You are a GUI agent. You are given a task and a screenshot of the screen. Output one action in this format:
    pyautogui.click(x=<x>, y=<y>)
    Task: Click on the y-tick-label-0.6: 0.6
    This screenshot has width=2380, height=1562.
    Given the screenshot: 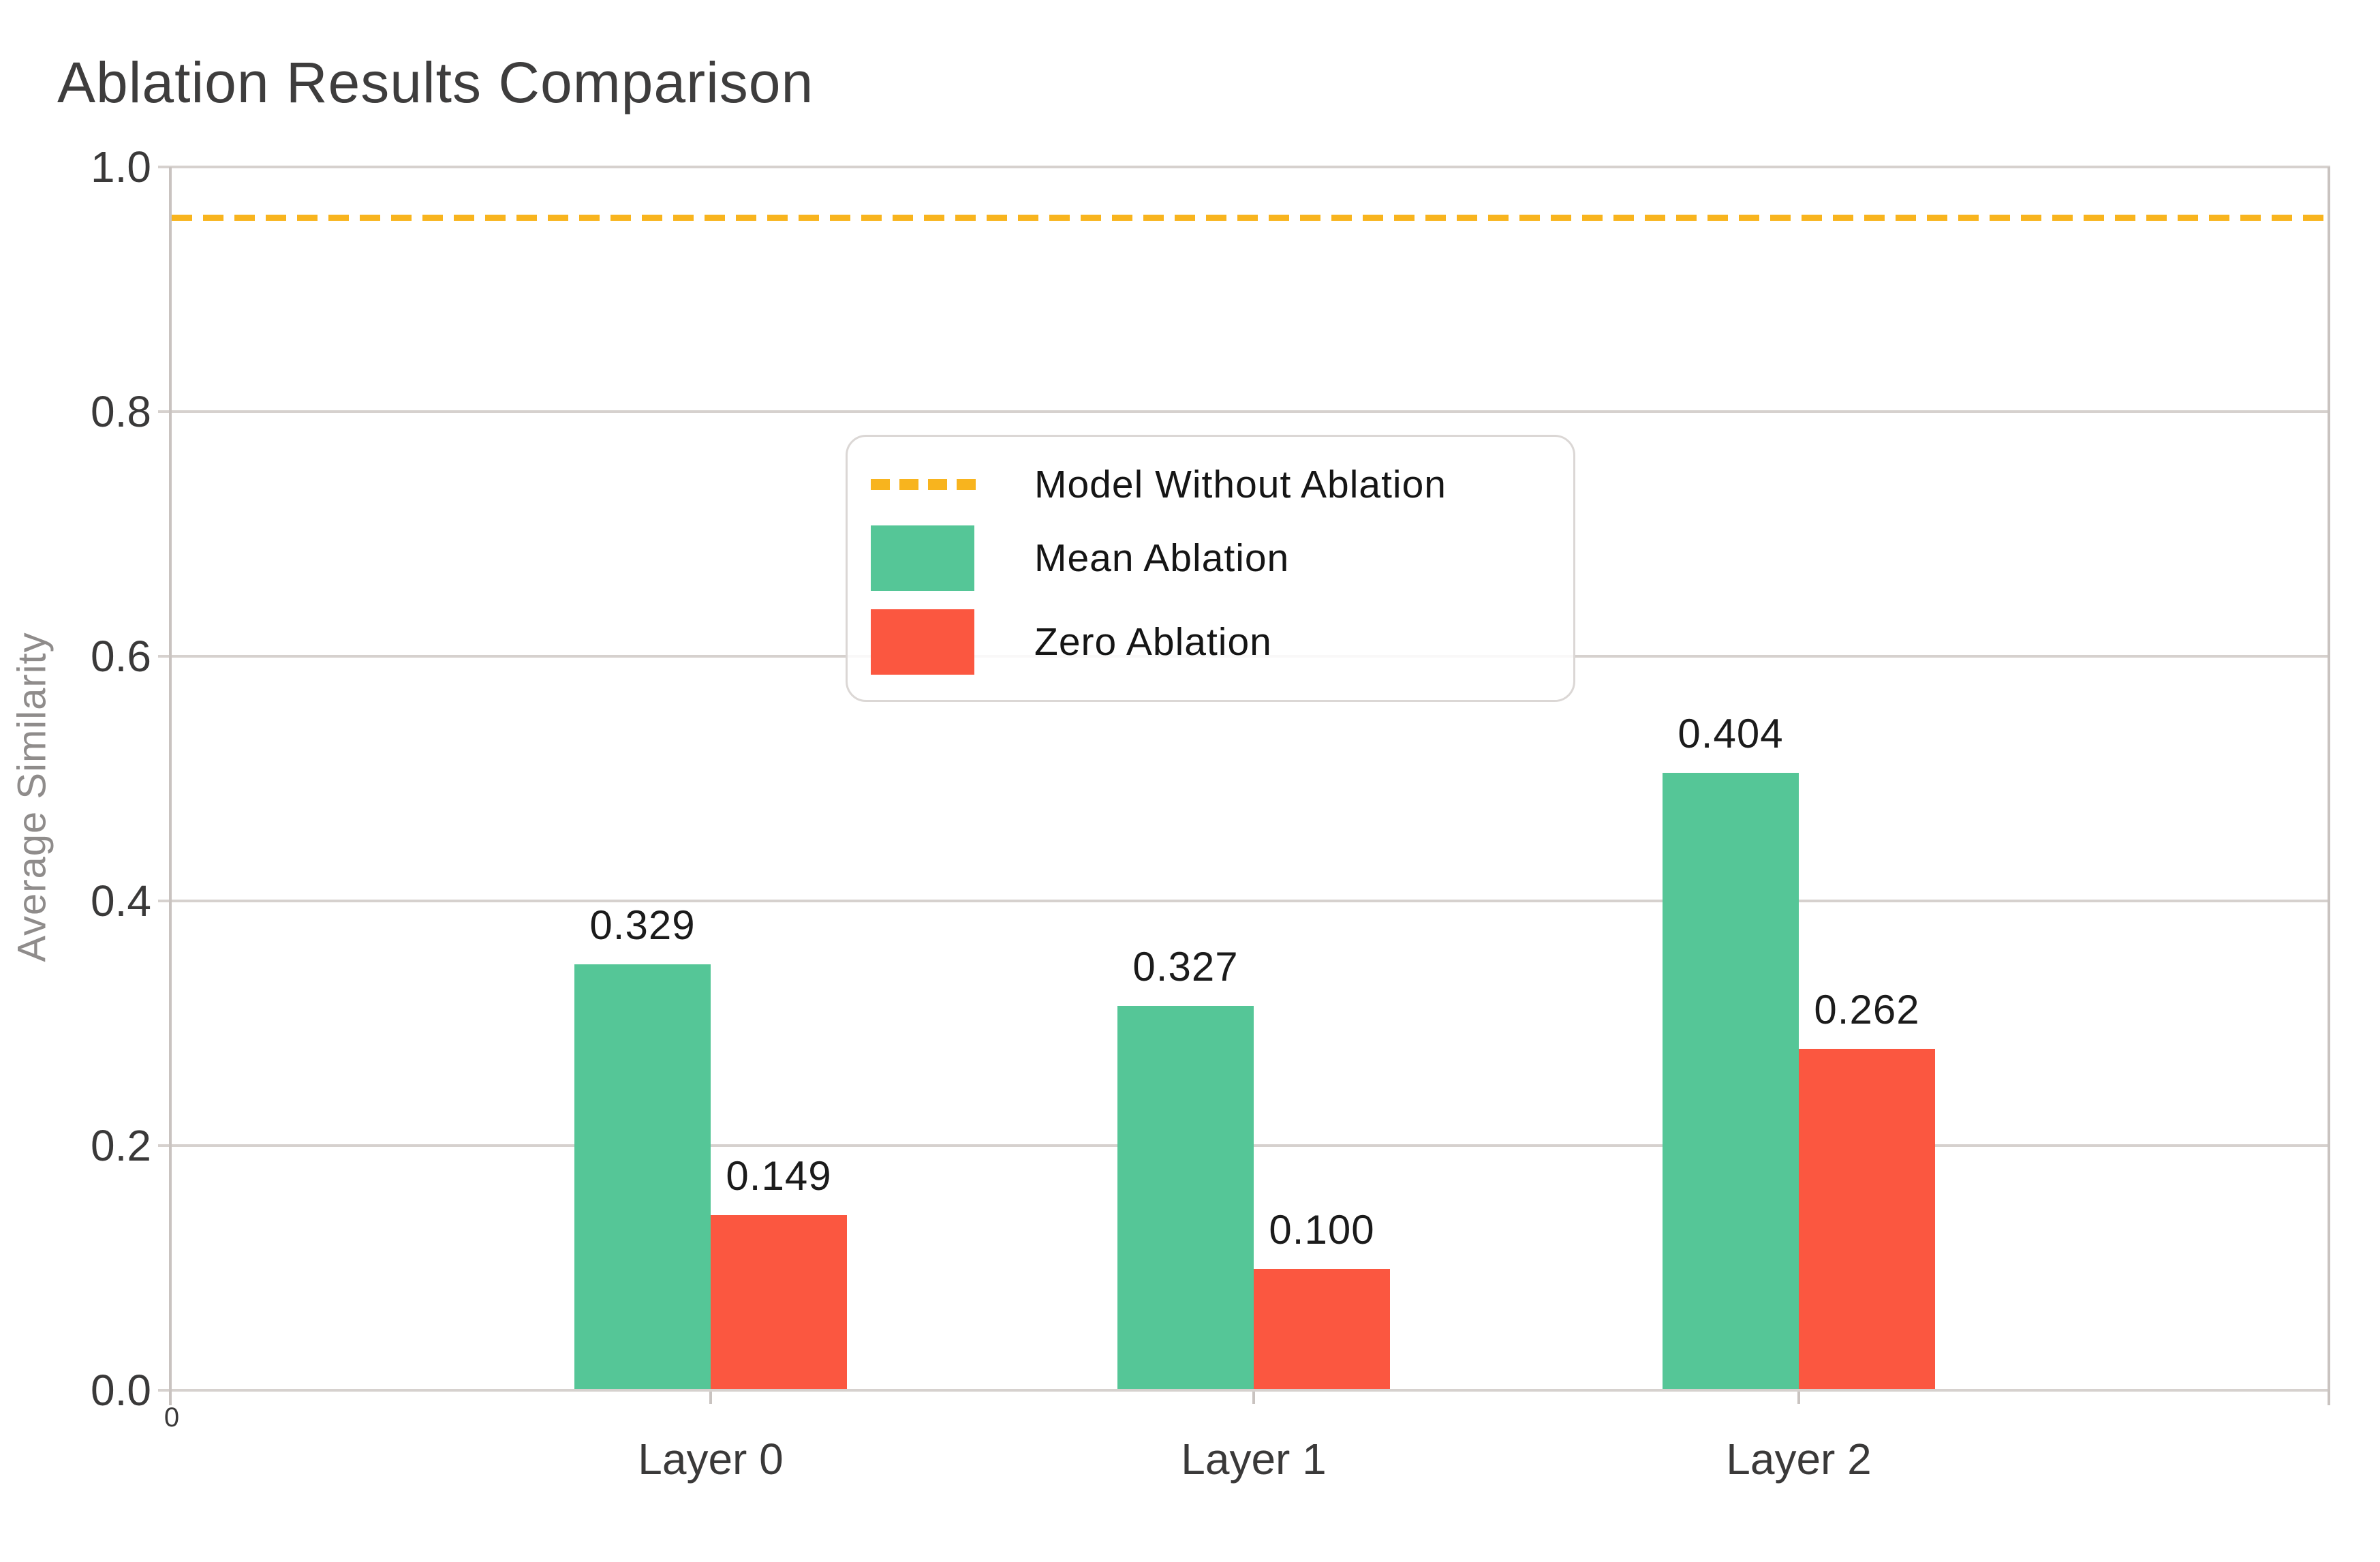 What is the action you would take?
    pyautogui.click(x=121, y=657)
    